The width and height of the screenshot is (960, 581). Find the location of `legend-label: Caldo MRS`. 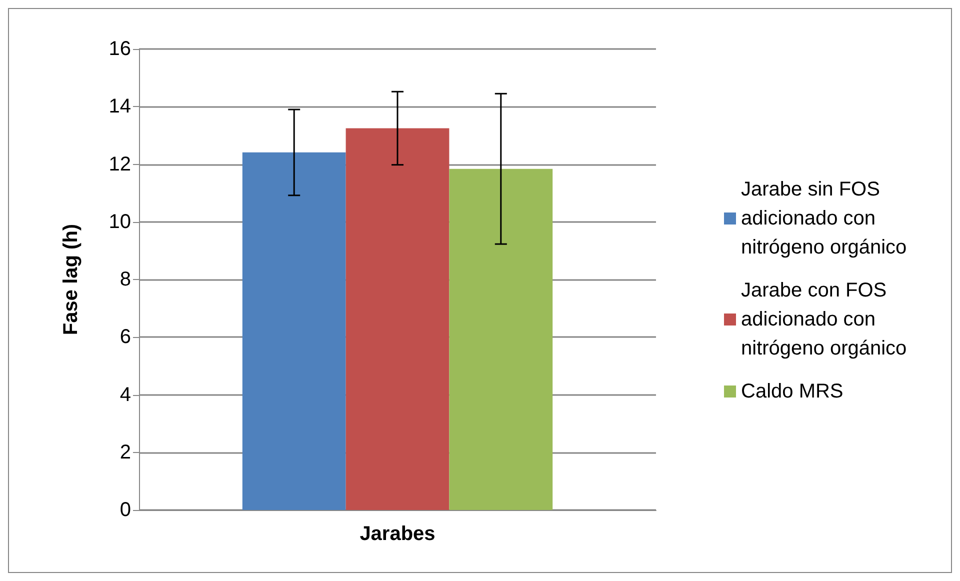

legend-label: Caldo MRS is located at coordinates (792, 391).